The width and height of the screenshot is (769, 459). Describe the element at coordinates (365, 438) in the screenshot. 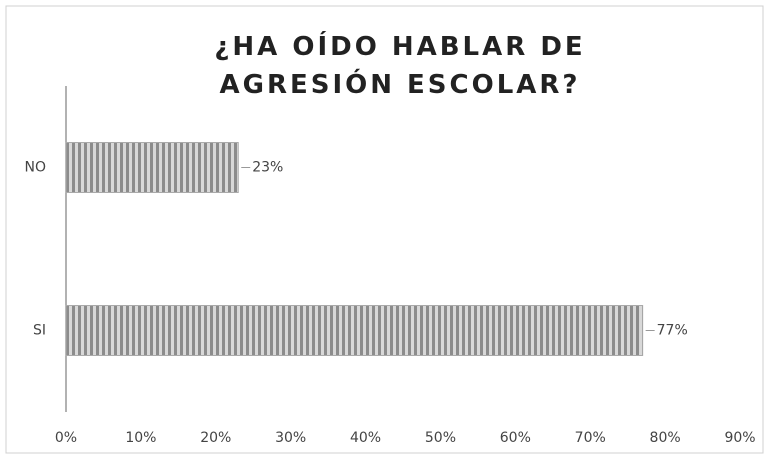

I see `x-tick-label: 40%` at that location.